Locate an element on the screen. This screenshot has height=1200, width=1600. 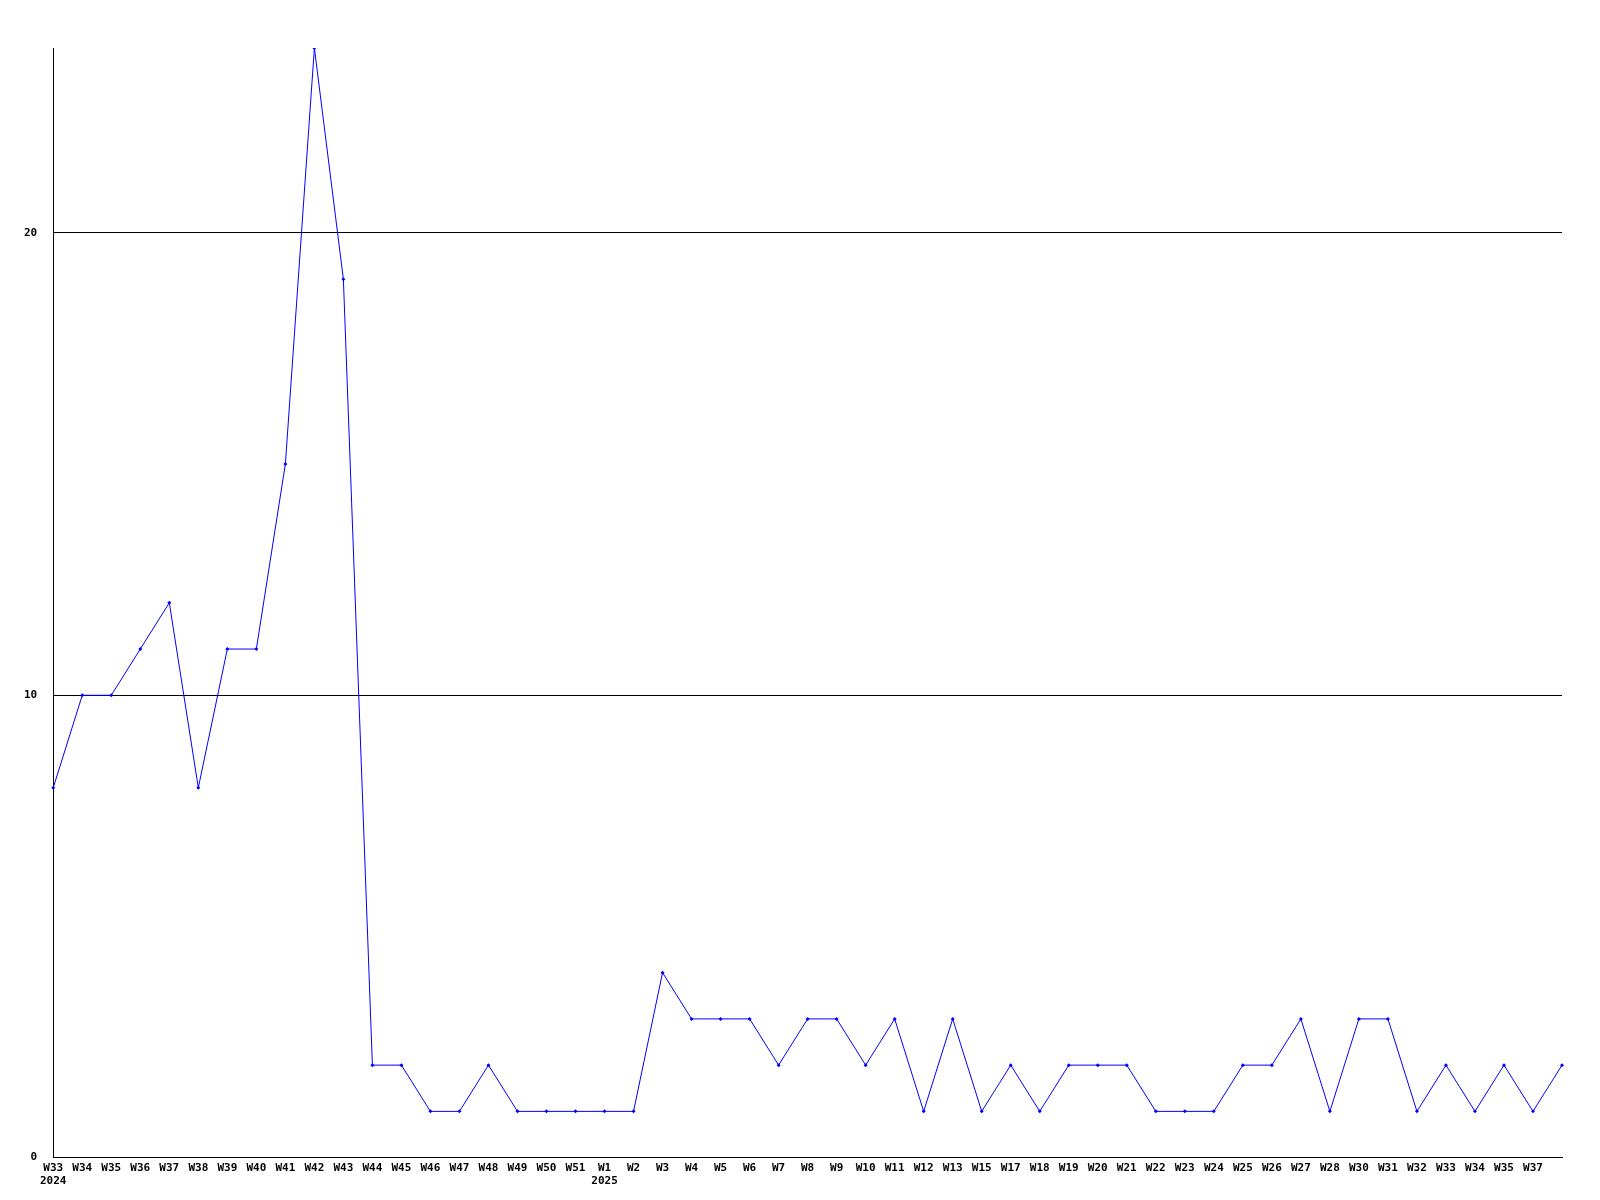
x-tick-label: W23 is located at coordinates (1184, 1168).